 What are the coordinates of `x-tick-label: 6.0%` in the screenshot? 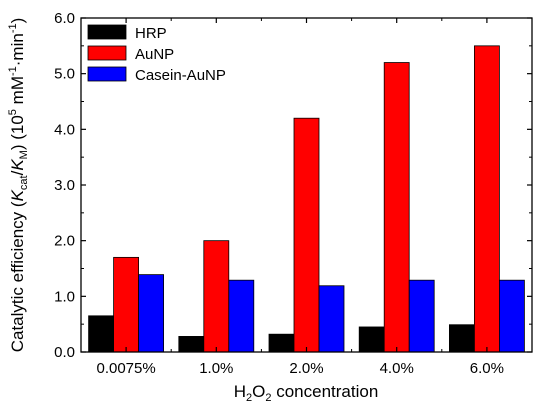 It's located at (487, 368).